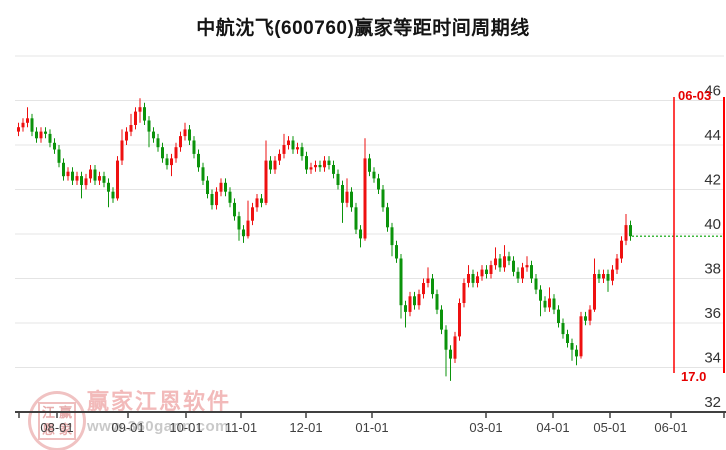  Describe the element at coordinates (609, 427) in the screenshot. I see `svg-text: 05-01` at that location.